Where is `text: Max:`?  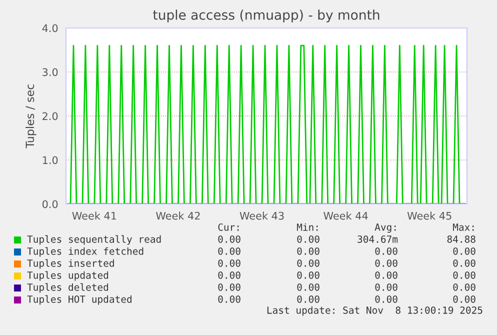
text: Max: is located at coordinates (463, 227).